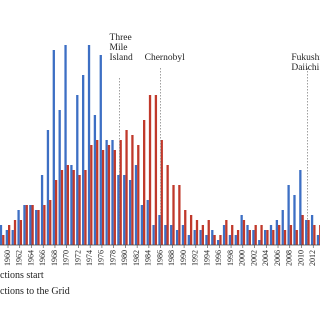 This screenshot has height=320, width=320. I want to click on x-tick-label: 1960, so click(7, 258).